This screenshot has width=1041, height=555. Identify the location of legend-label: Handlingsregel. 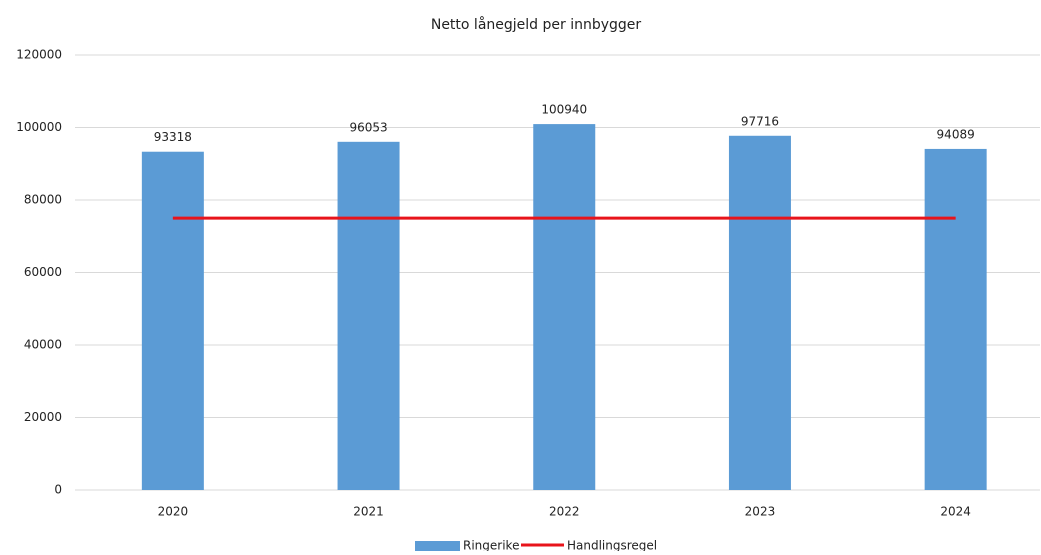
(612, 545).